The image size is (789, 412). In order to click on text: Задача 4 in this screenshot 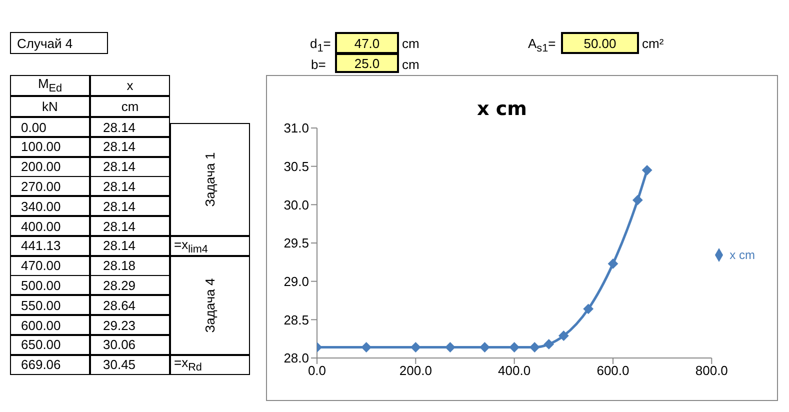, I will do `click(210, 305)`.